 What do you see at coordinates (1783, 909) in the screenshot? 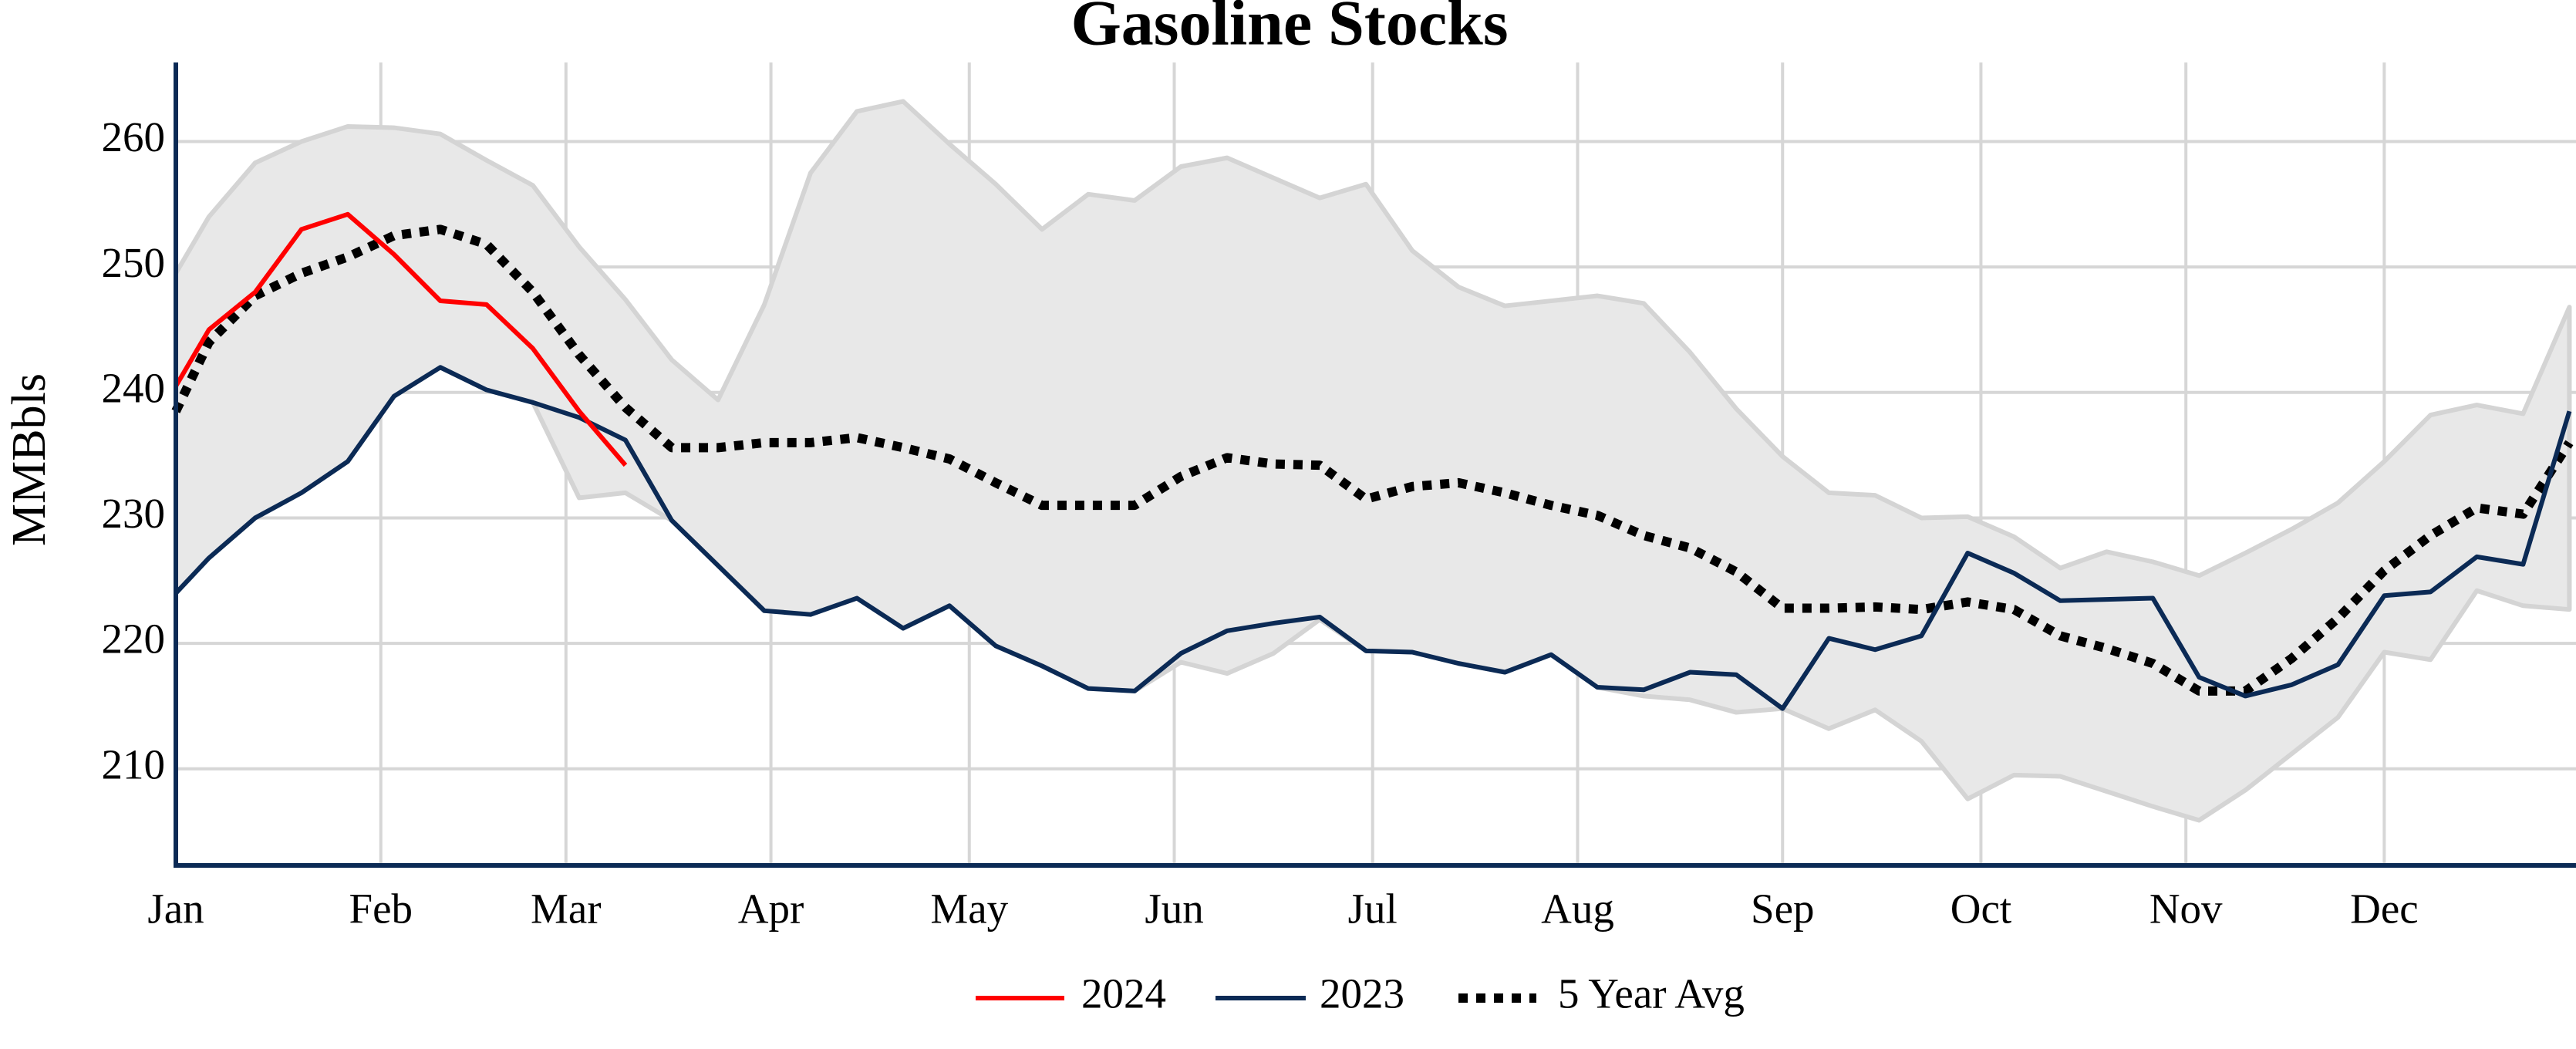
I see `x-tick-label: Sep` at bounding box center [1783, 909].